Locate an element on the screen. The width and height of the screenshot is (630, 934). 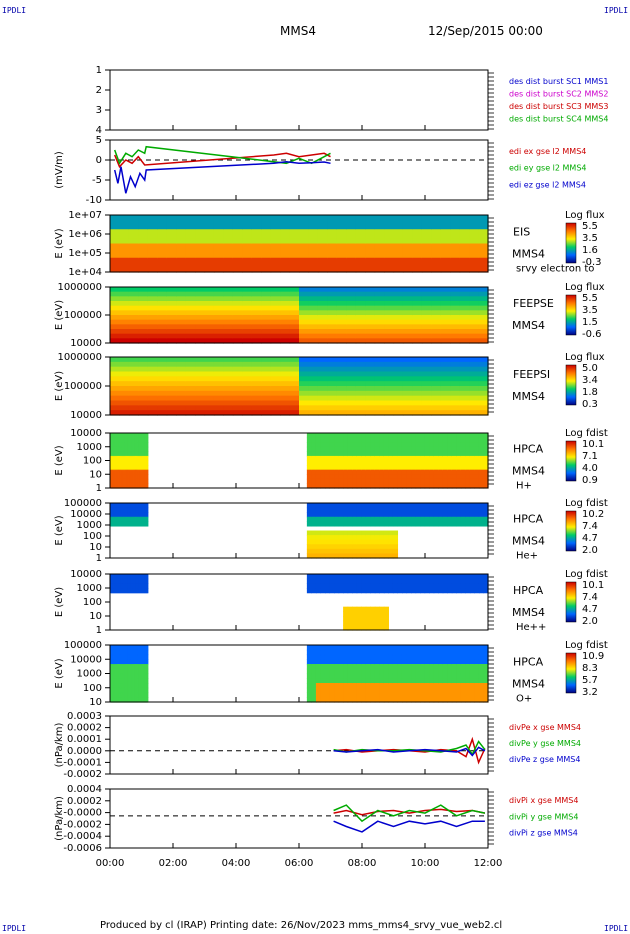
legend-entry: divPe z gse MMS4 is located at coordinates (544, 759).